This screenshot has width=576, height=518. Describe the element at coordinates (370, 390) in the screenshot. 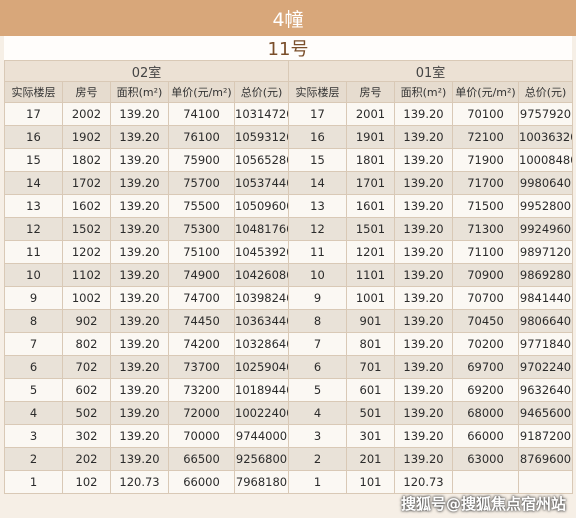

I see `room-no-cell: 601` at that location.